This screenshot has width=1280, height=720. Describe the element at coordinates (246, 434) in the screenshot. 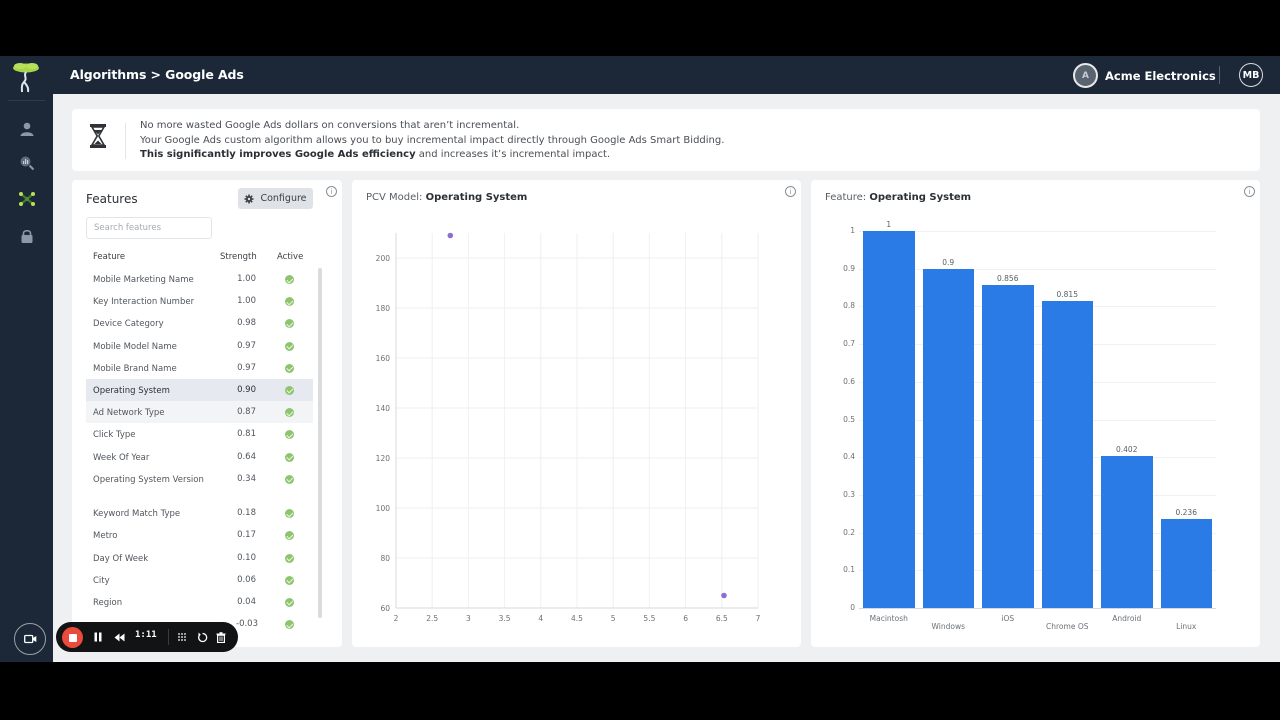

I see `feature-strength: 0.81` at that location.